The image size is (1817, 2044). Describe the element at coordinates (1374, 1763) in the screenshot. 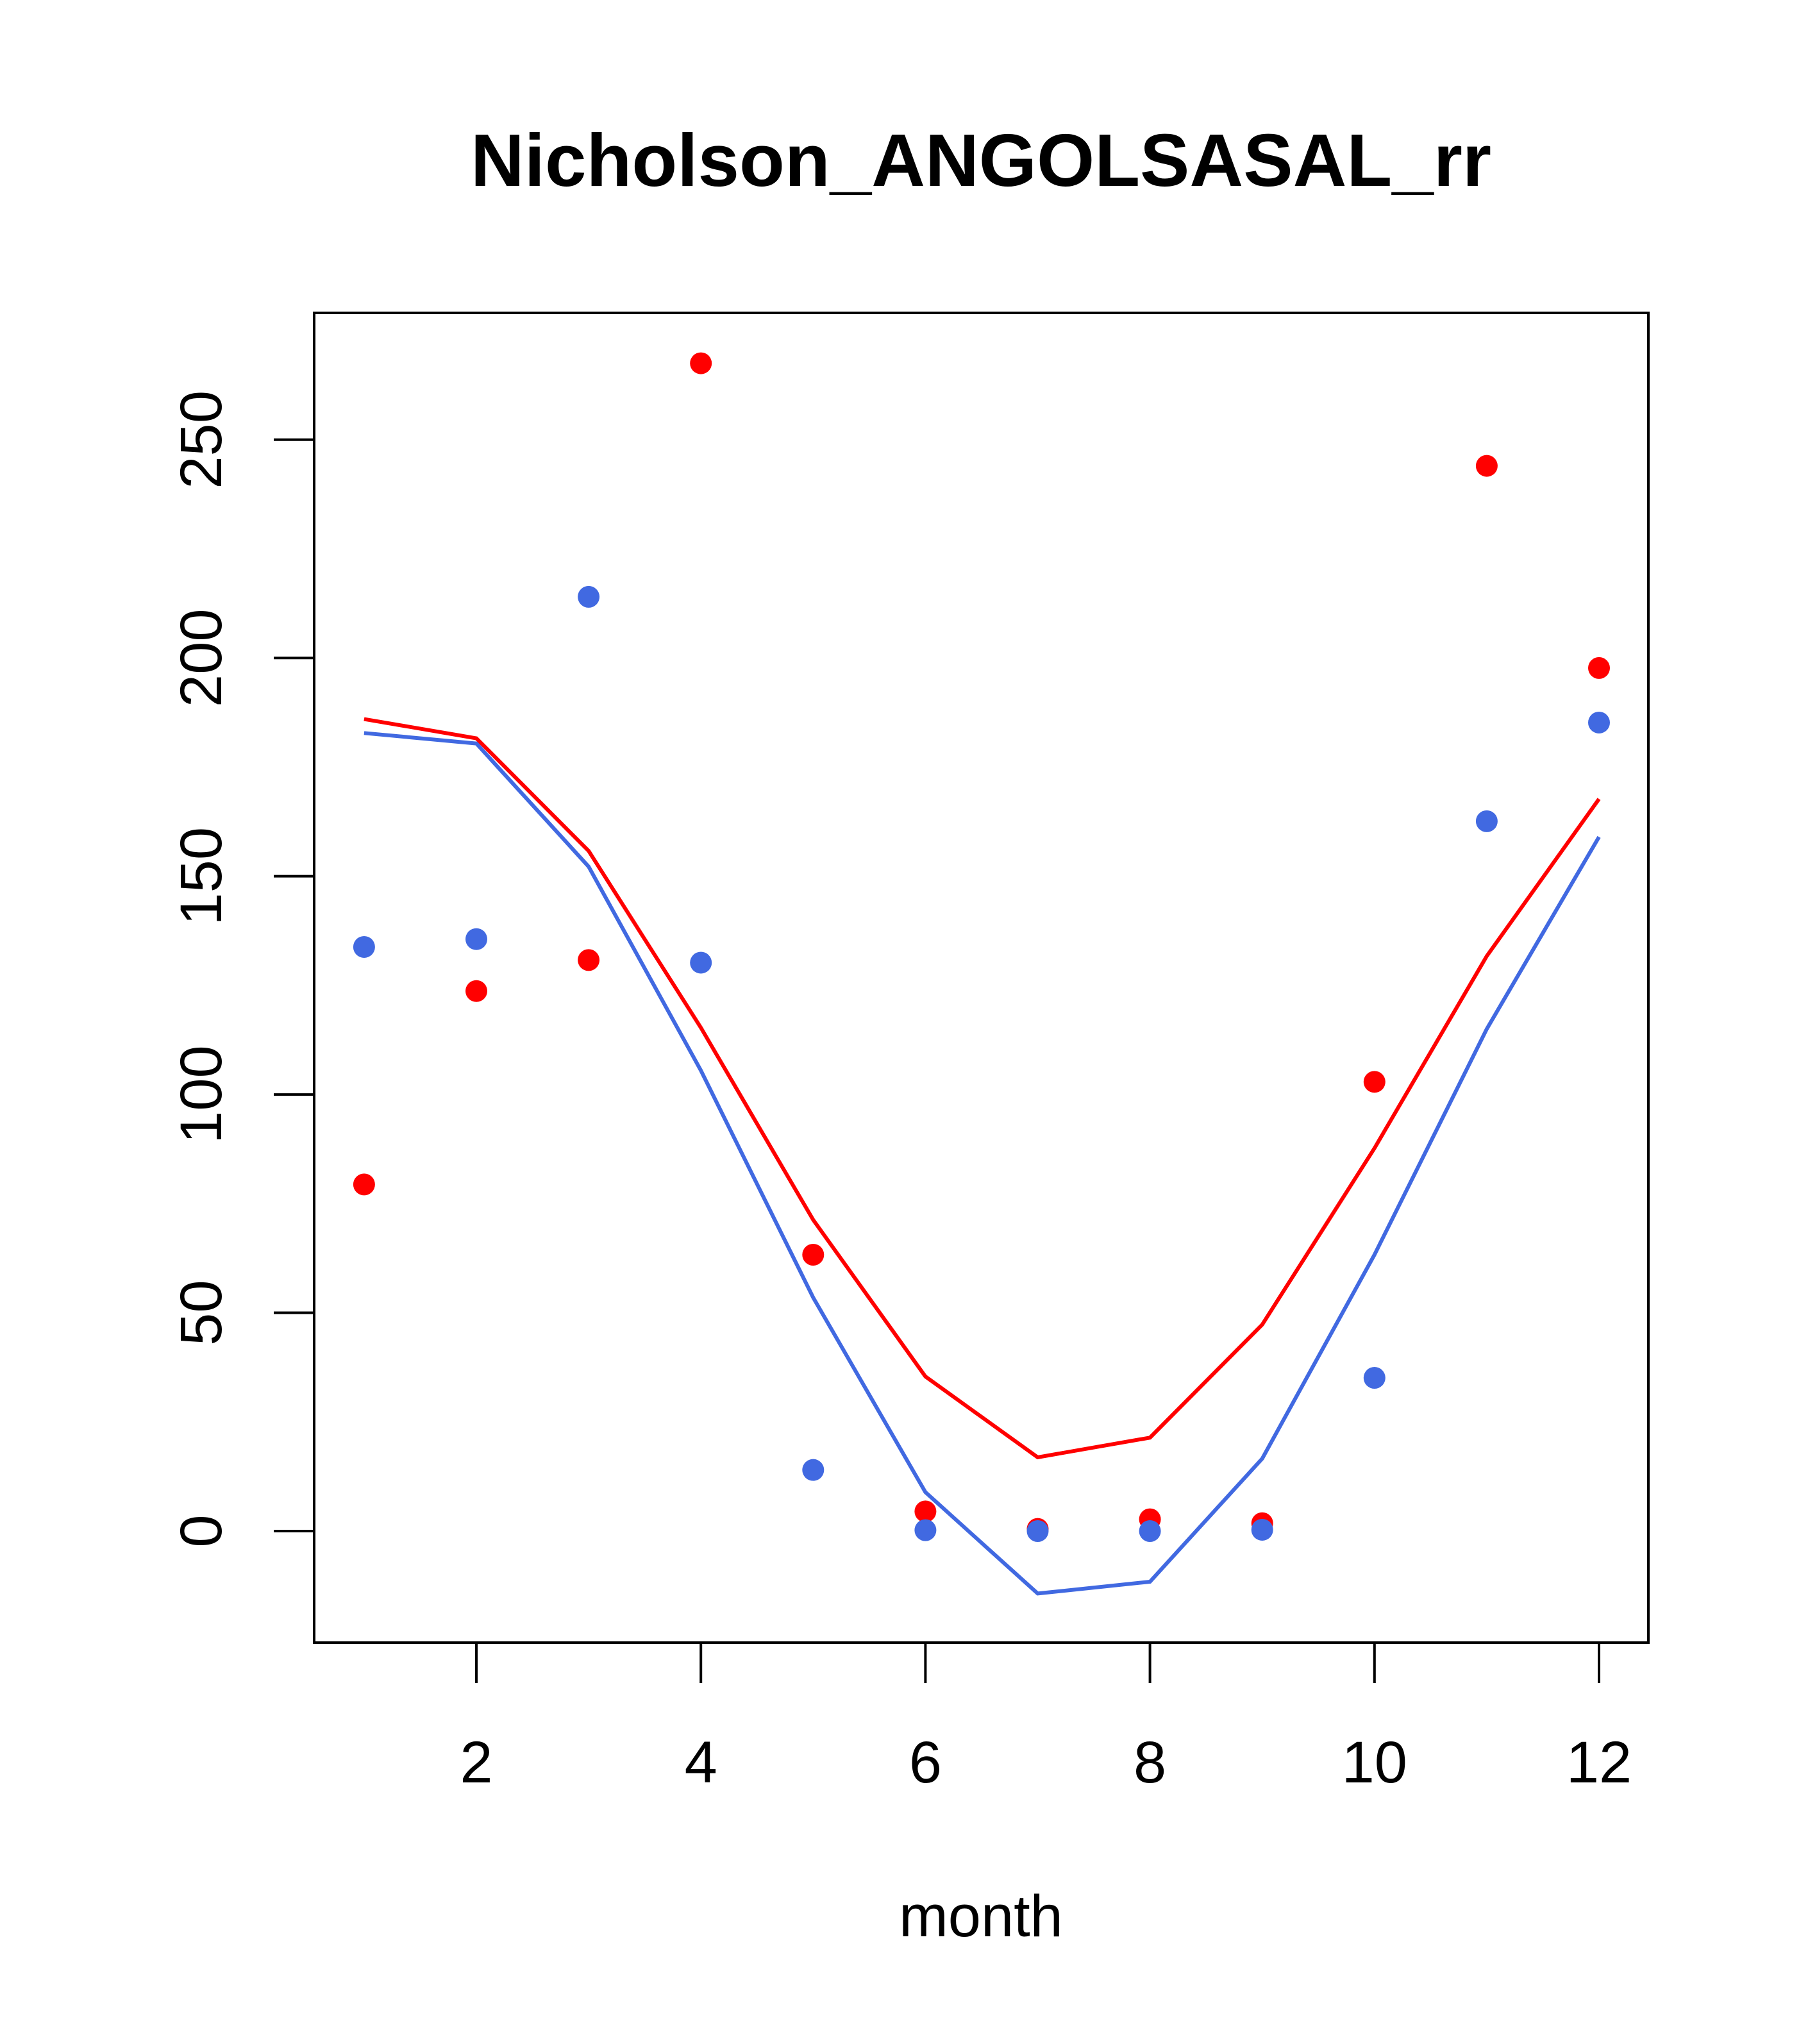

I see `x-tick-label: 10` at that location.